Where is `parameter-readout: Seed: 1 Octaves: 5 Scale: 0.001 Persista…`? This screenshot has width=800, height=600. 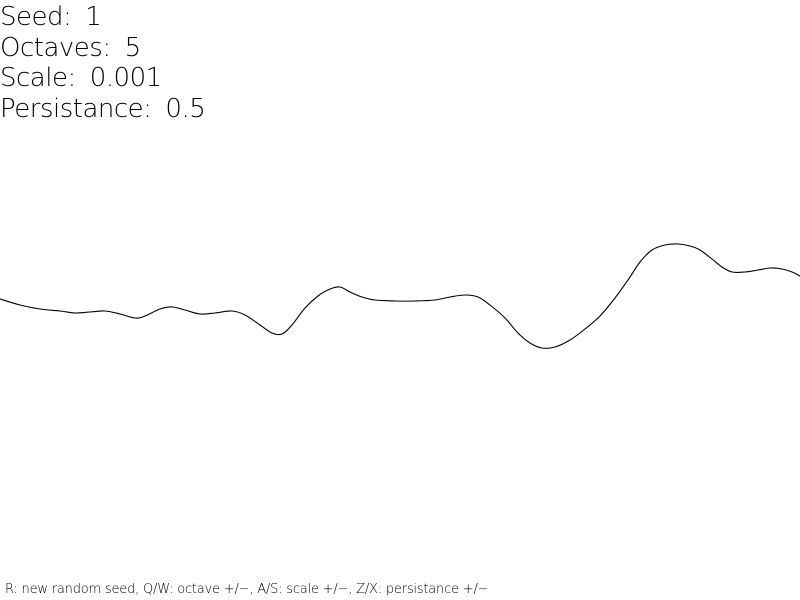 parameter-readout: Seed: 1 Octaves: 5 Scale: 0.001 Persista… is located at coordinates (103, 63).